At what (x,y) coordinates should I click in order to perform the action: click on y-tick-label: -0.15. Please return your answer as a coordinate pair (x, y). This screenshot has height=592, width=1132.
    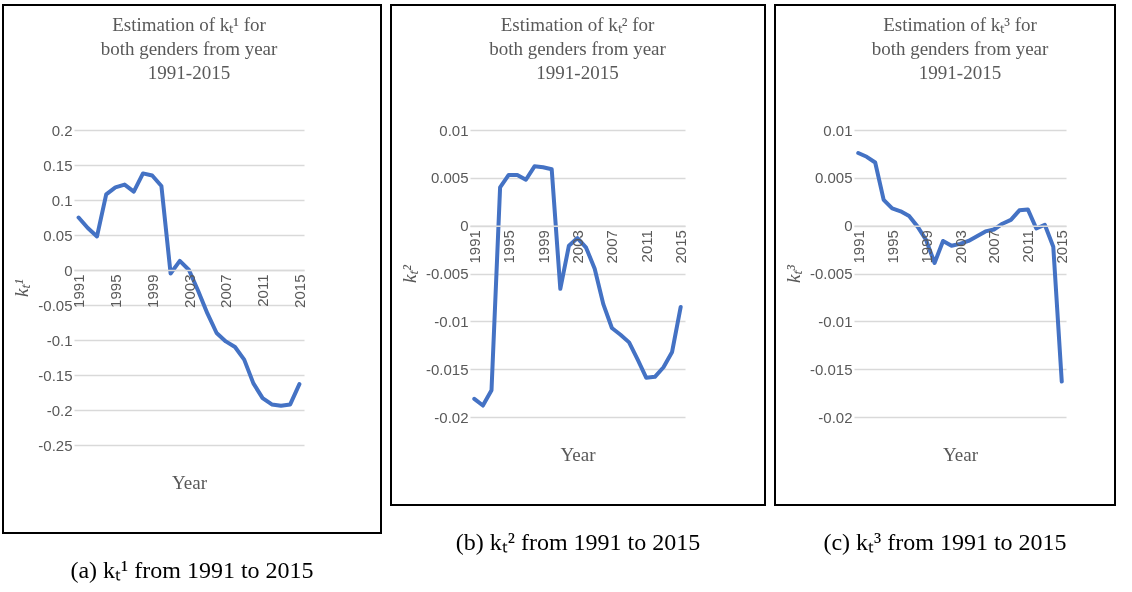
    Looking at the image, I should click on (55, 375).